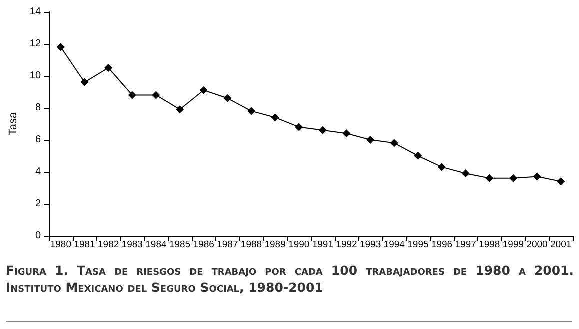 This screenshot has width=579, height=329. What do you see at coordinates (36, 12) in the screenshot?
I see `y-tick-label: 14` at bounding box center [36, 12].